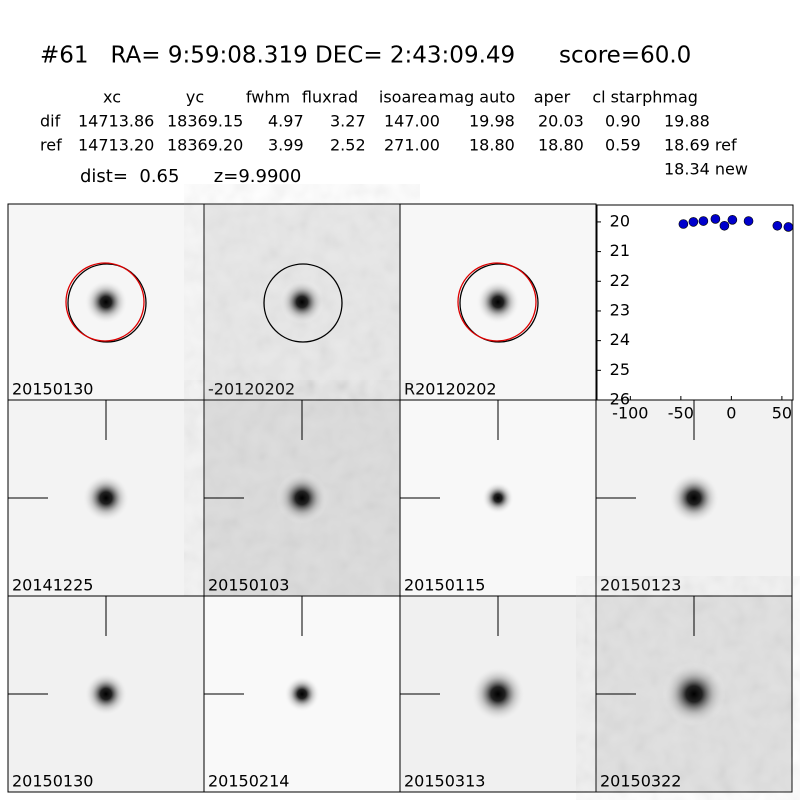 Image resolution: width=800 pixels, height=800 pixels. What do you see at coordinates (330, 97) in the screenshot?
I see `column-header: fluxrad` at bounding box center [330, 97].